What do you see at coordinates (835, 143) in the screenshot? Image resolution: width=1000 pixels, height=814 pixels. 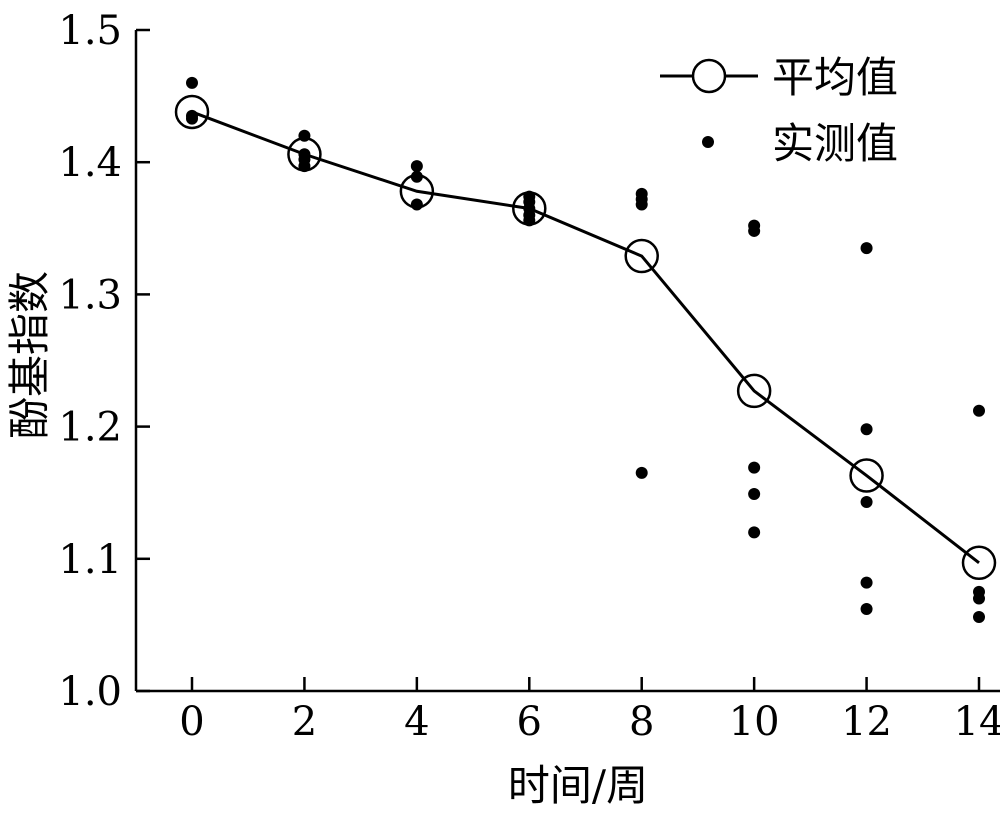 I see `legend-measured-label: 实测值` at bounding box center [835, 143].